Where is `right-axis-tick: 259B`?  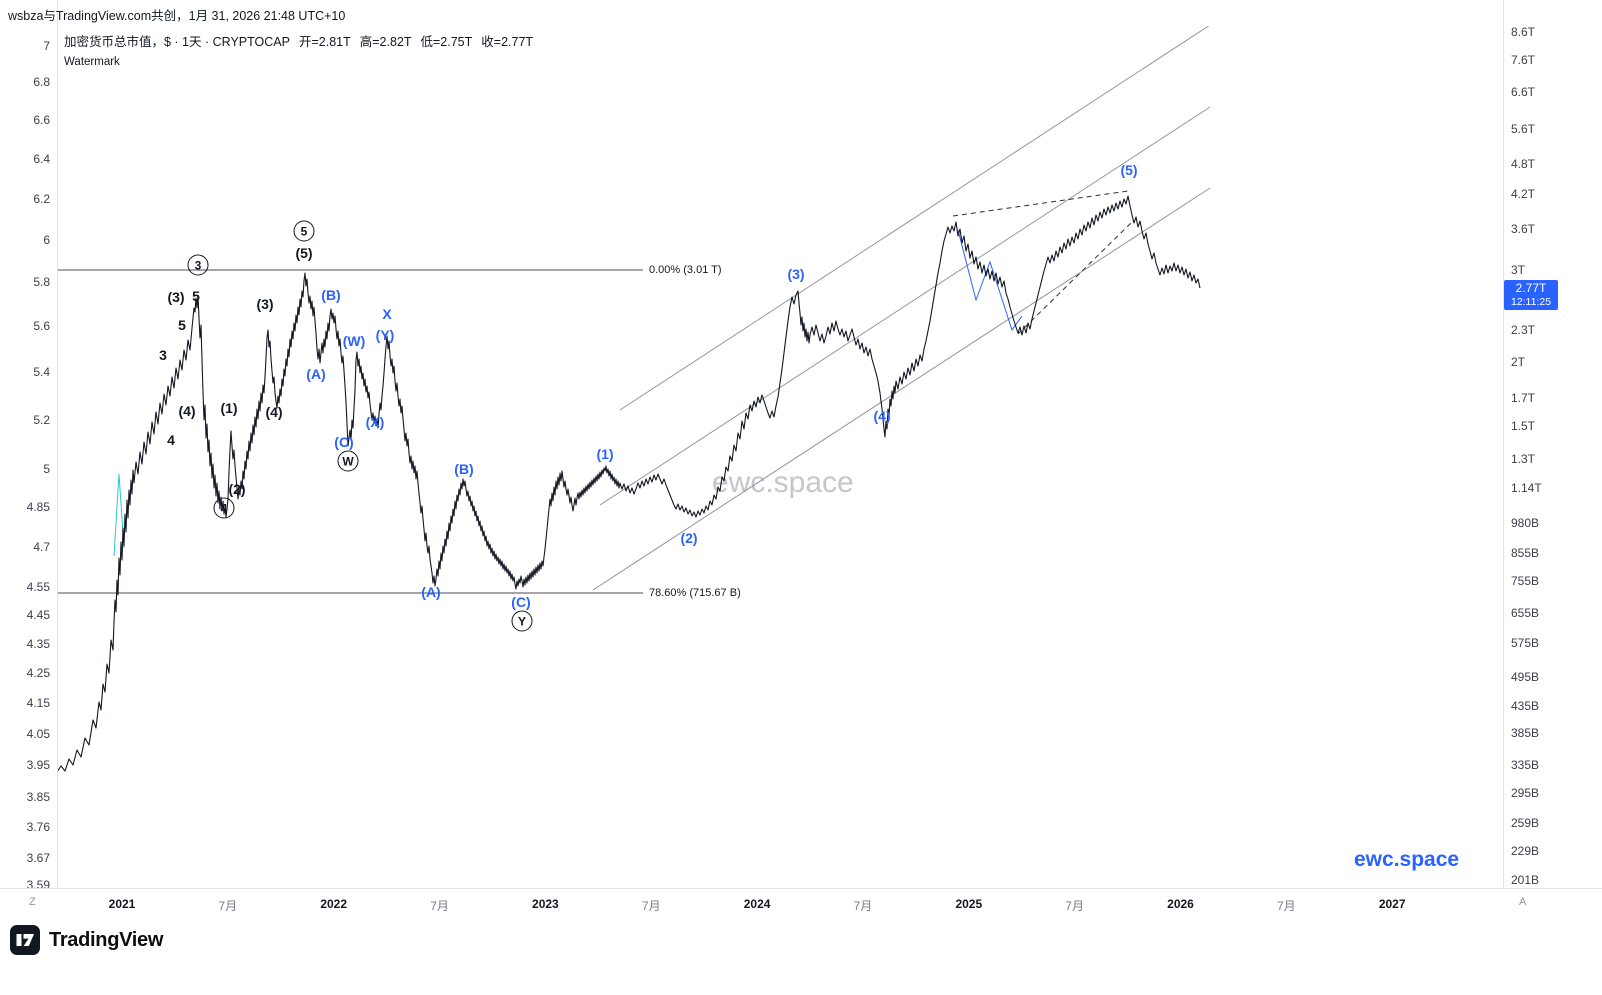 right-axis-tick: 259B is located at coordinates (1525, 822).